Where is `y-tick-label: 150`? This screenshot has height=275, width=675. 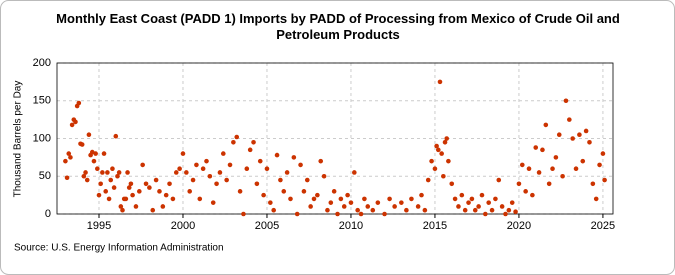 y-tick-label: 150 is located at coordinates (42, 101).